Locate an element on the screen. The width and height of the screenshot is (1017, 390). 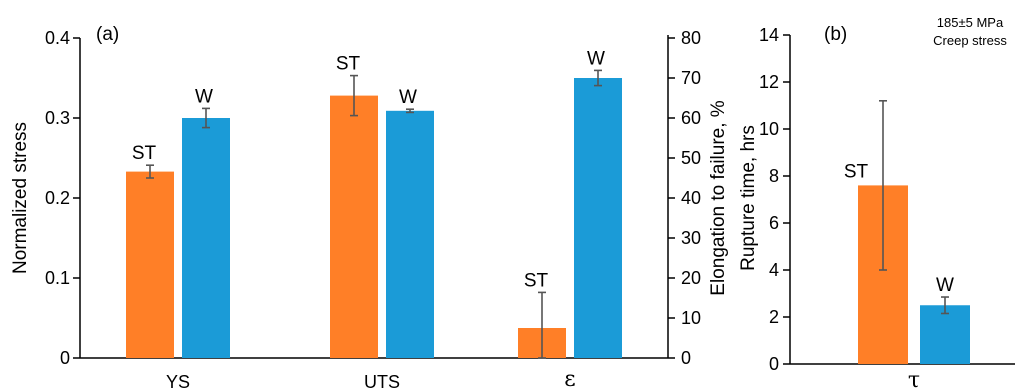
right-tick-label: 80 is located at coordinates (691, 38).